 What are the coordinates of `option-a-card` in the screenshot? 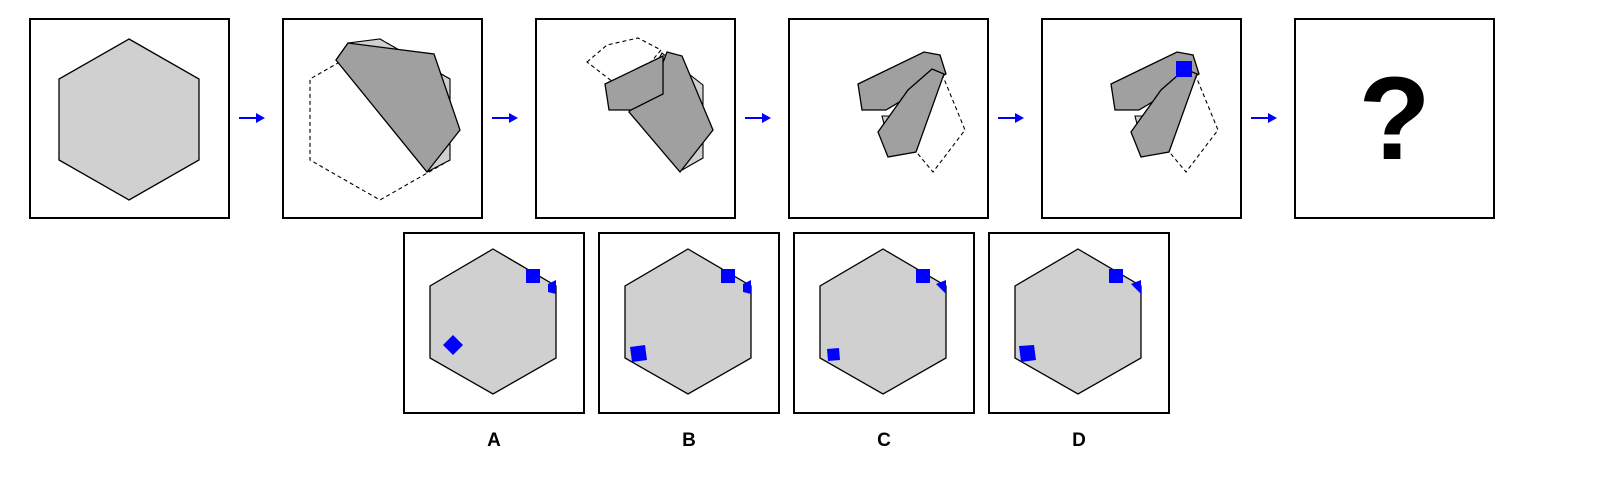 It's located at (494, 323).